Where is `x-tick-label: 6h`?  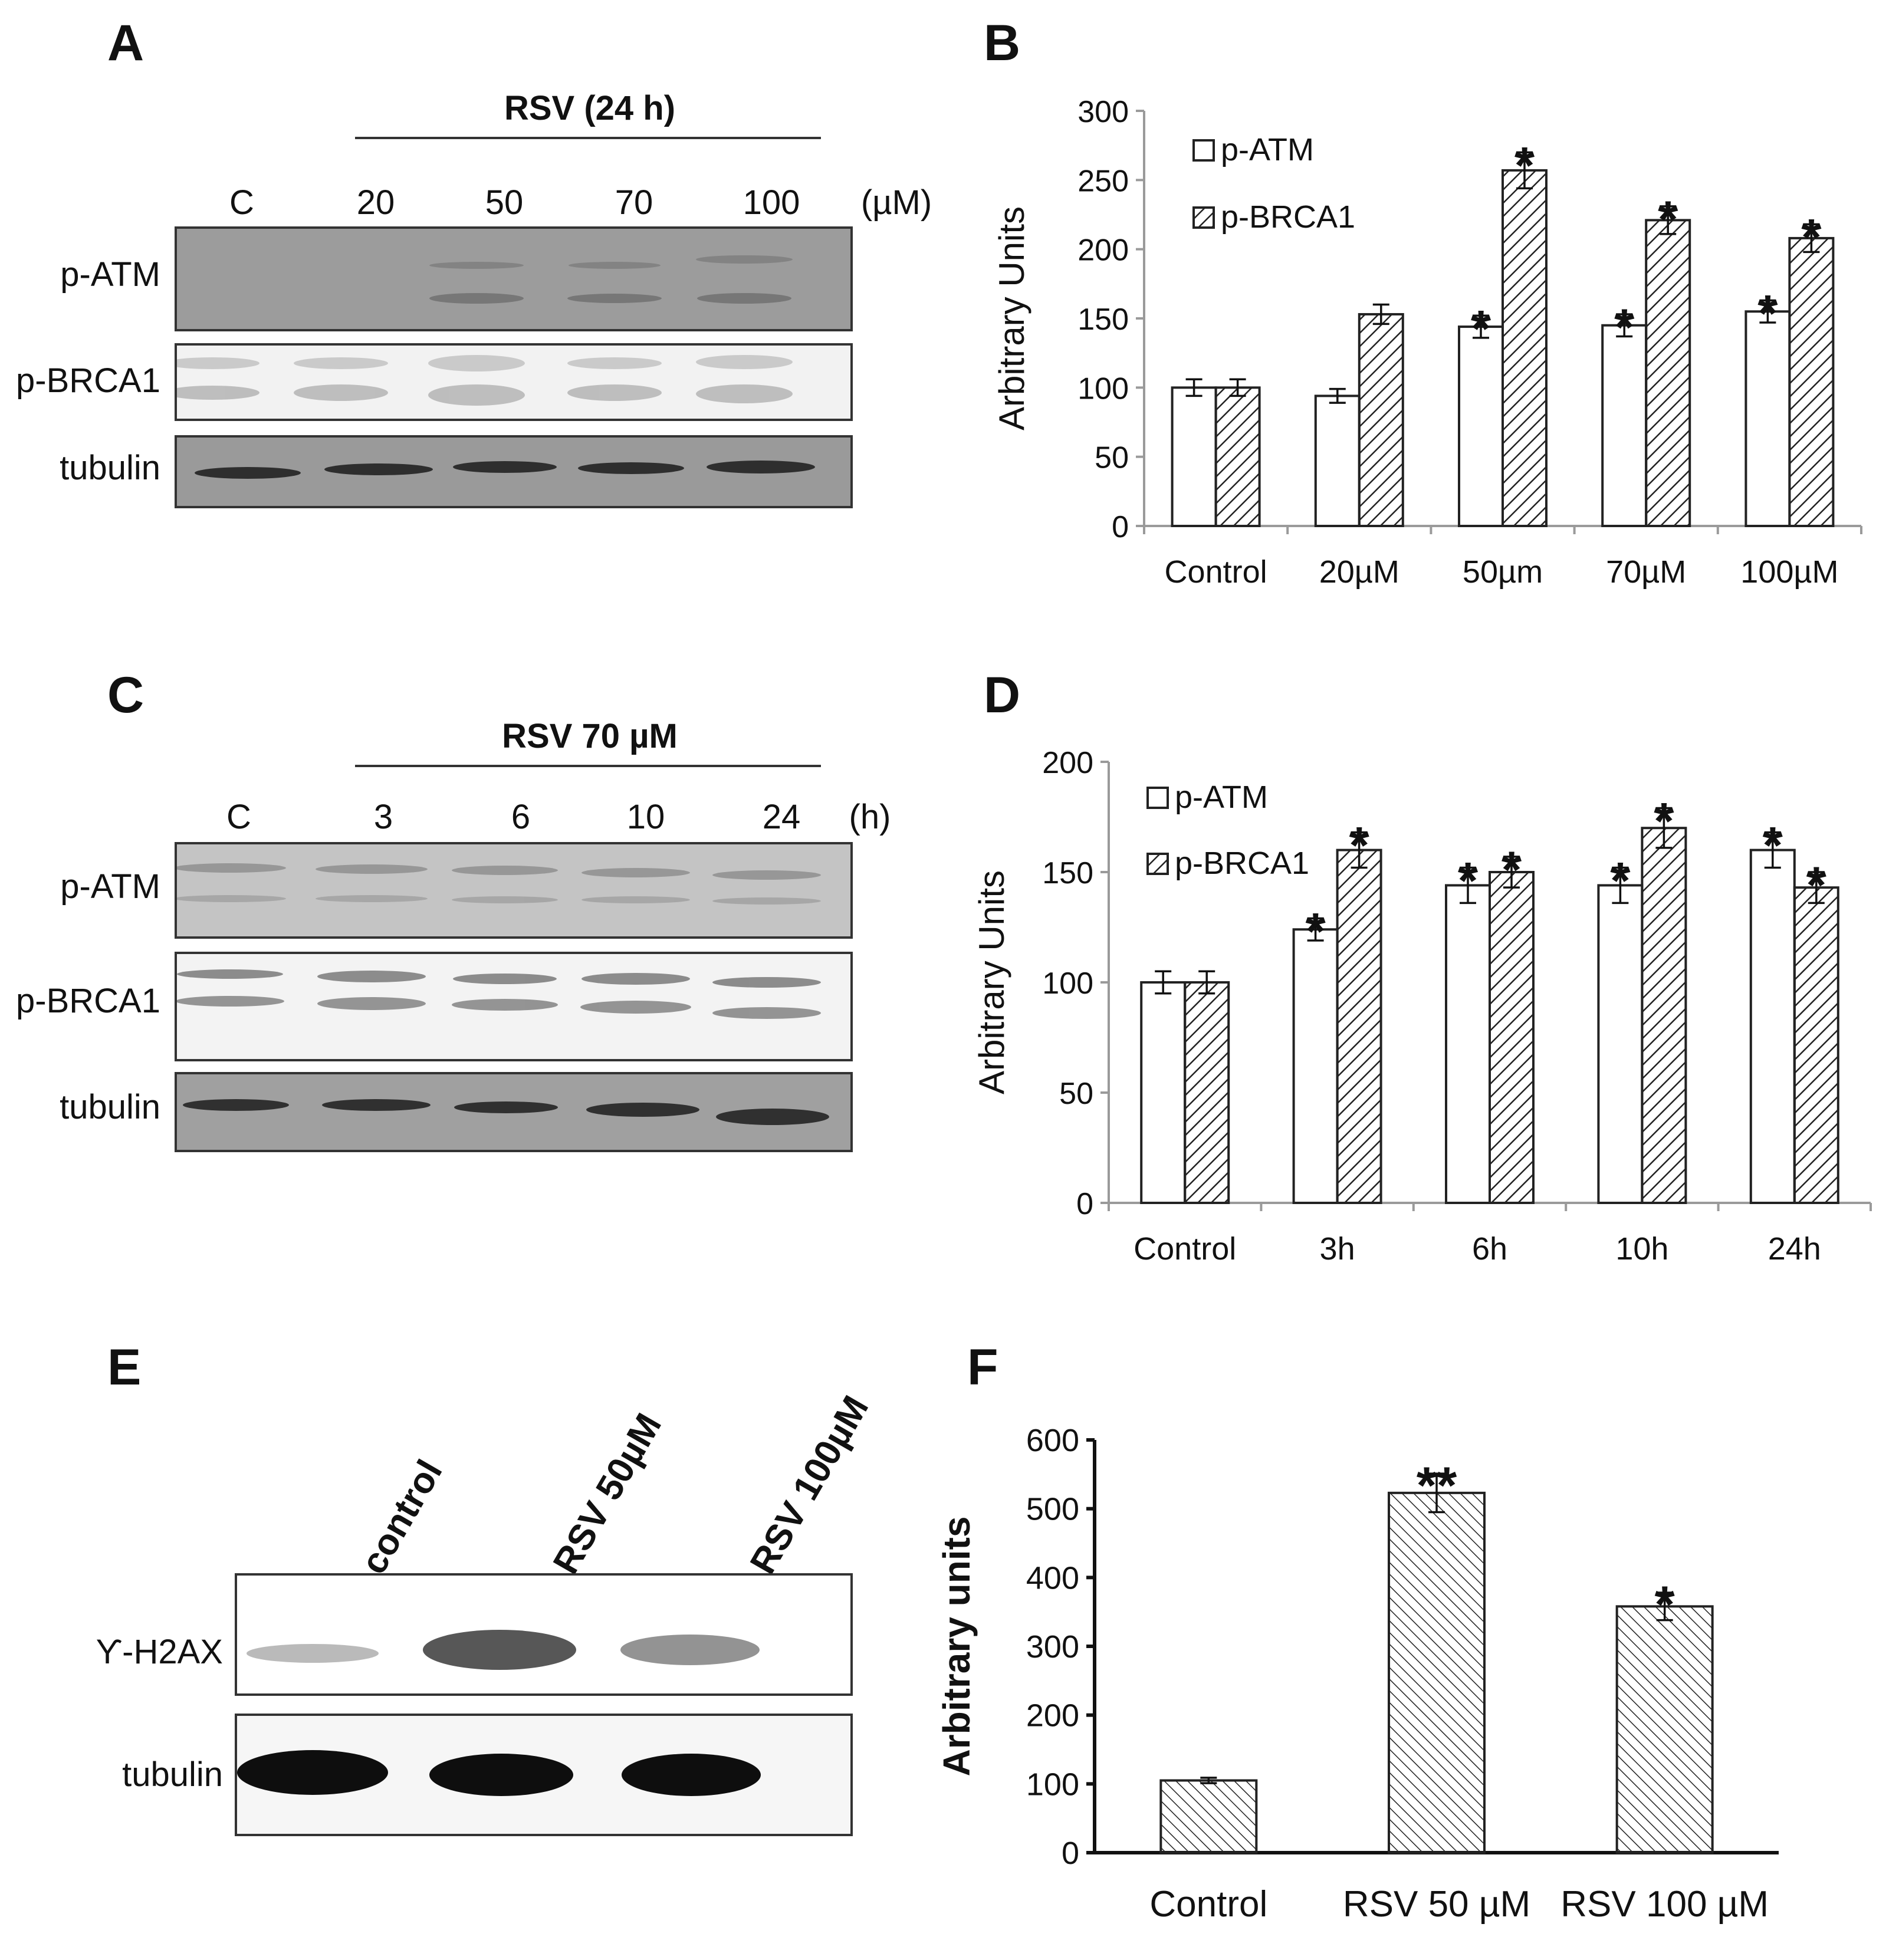 x-tick-label: 6h is located at coordinates (1490, 1249).